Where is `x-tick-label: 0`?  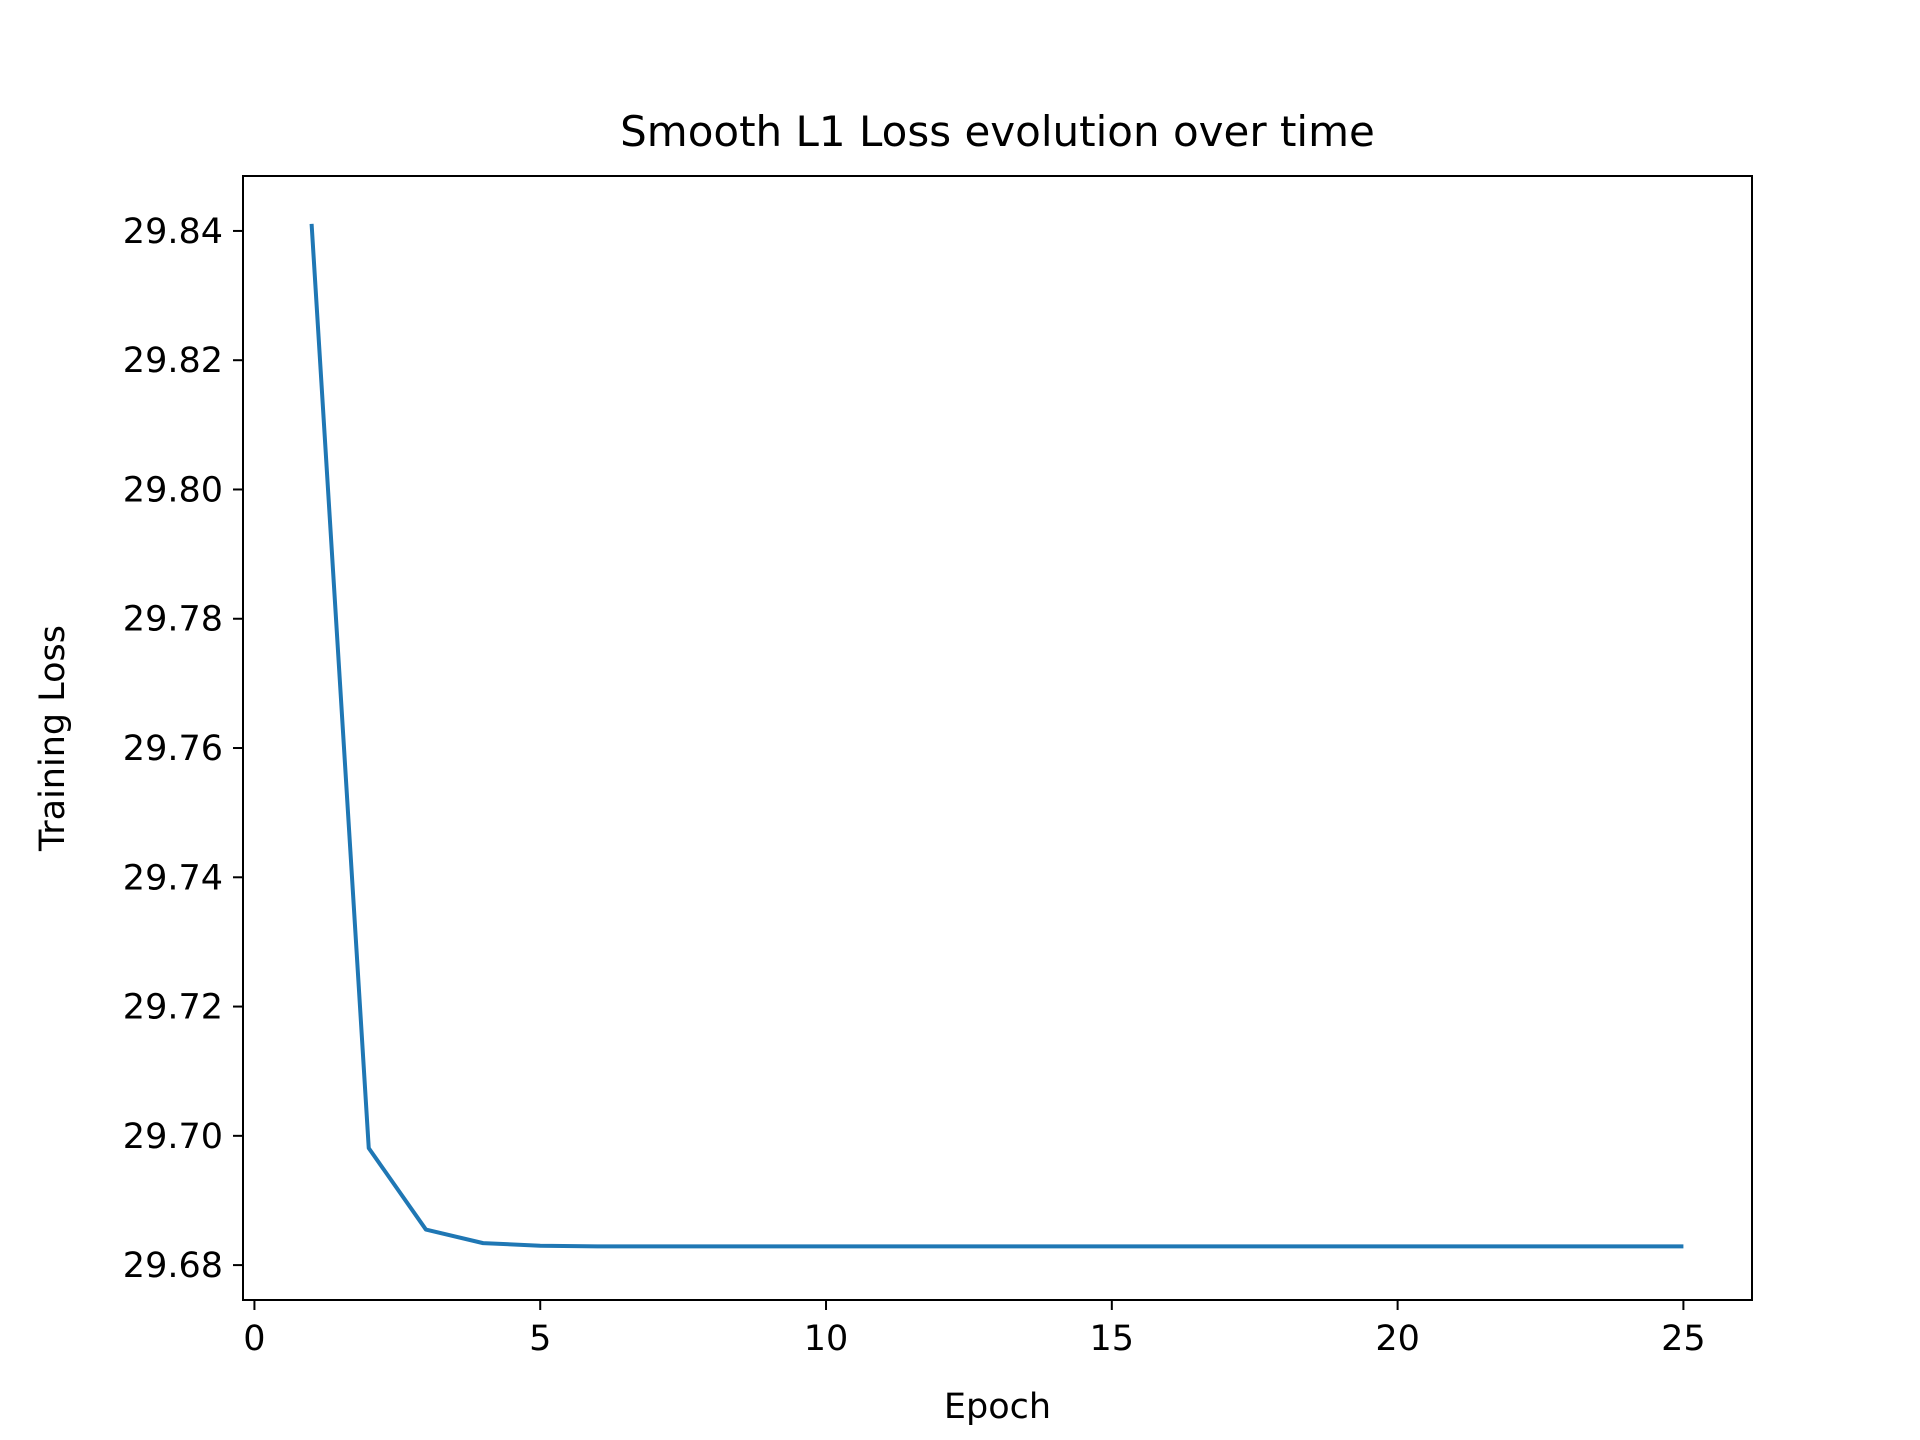
x-tick-label: 0 is located at coordinates (254, 1339).